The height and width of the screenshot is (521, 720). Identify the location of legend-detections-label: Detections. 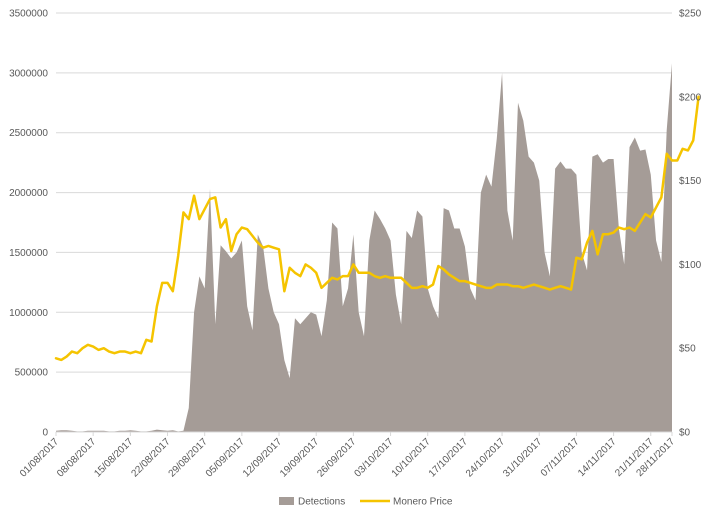
(321, 502).